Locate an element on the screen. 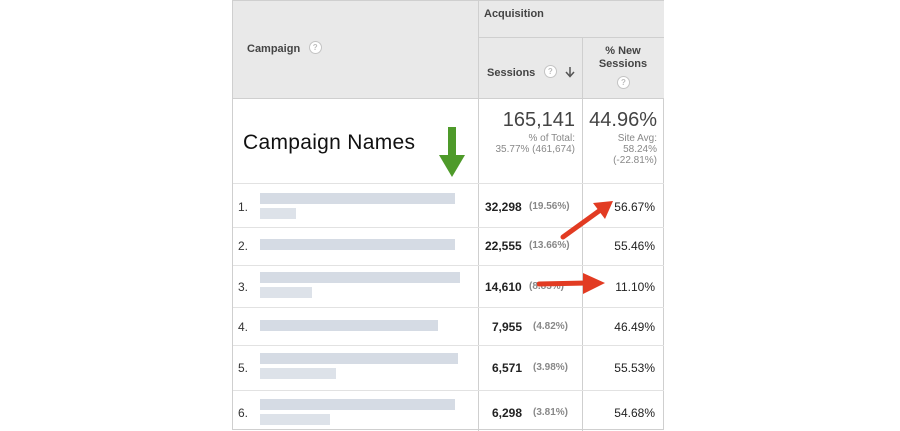 Image resolution: width=900 pixels, height=431 pixels. row-number: 2. is located at coordinates (243, 246).